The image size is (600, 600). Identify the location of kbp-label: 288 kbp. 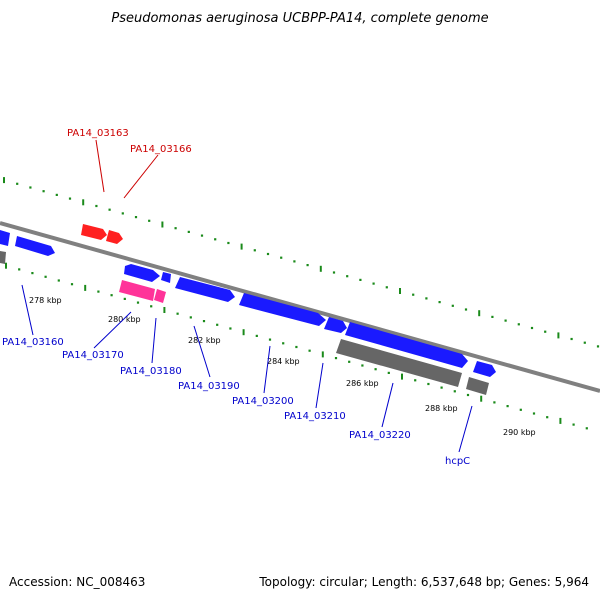
(441, 408).